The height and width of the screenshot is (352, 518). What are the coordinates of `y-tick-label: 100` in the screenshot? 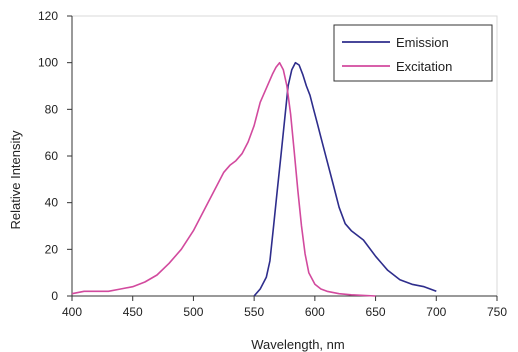 It's located at (48, 63).